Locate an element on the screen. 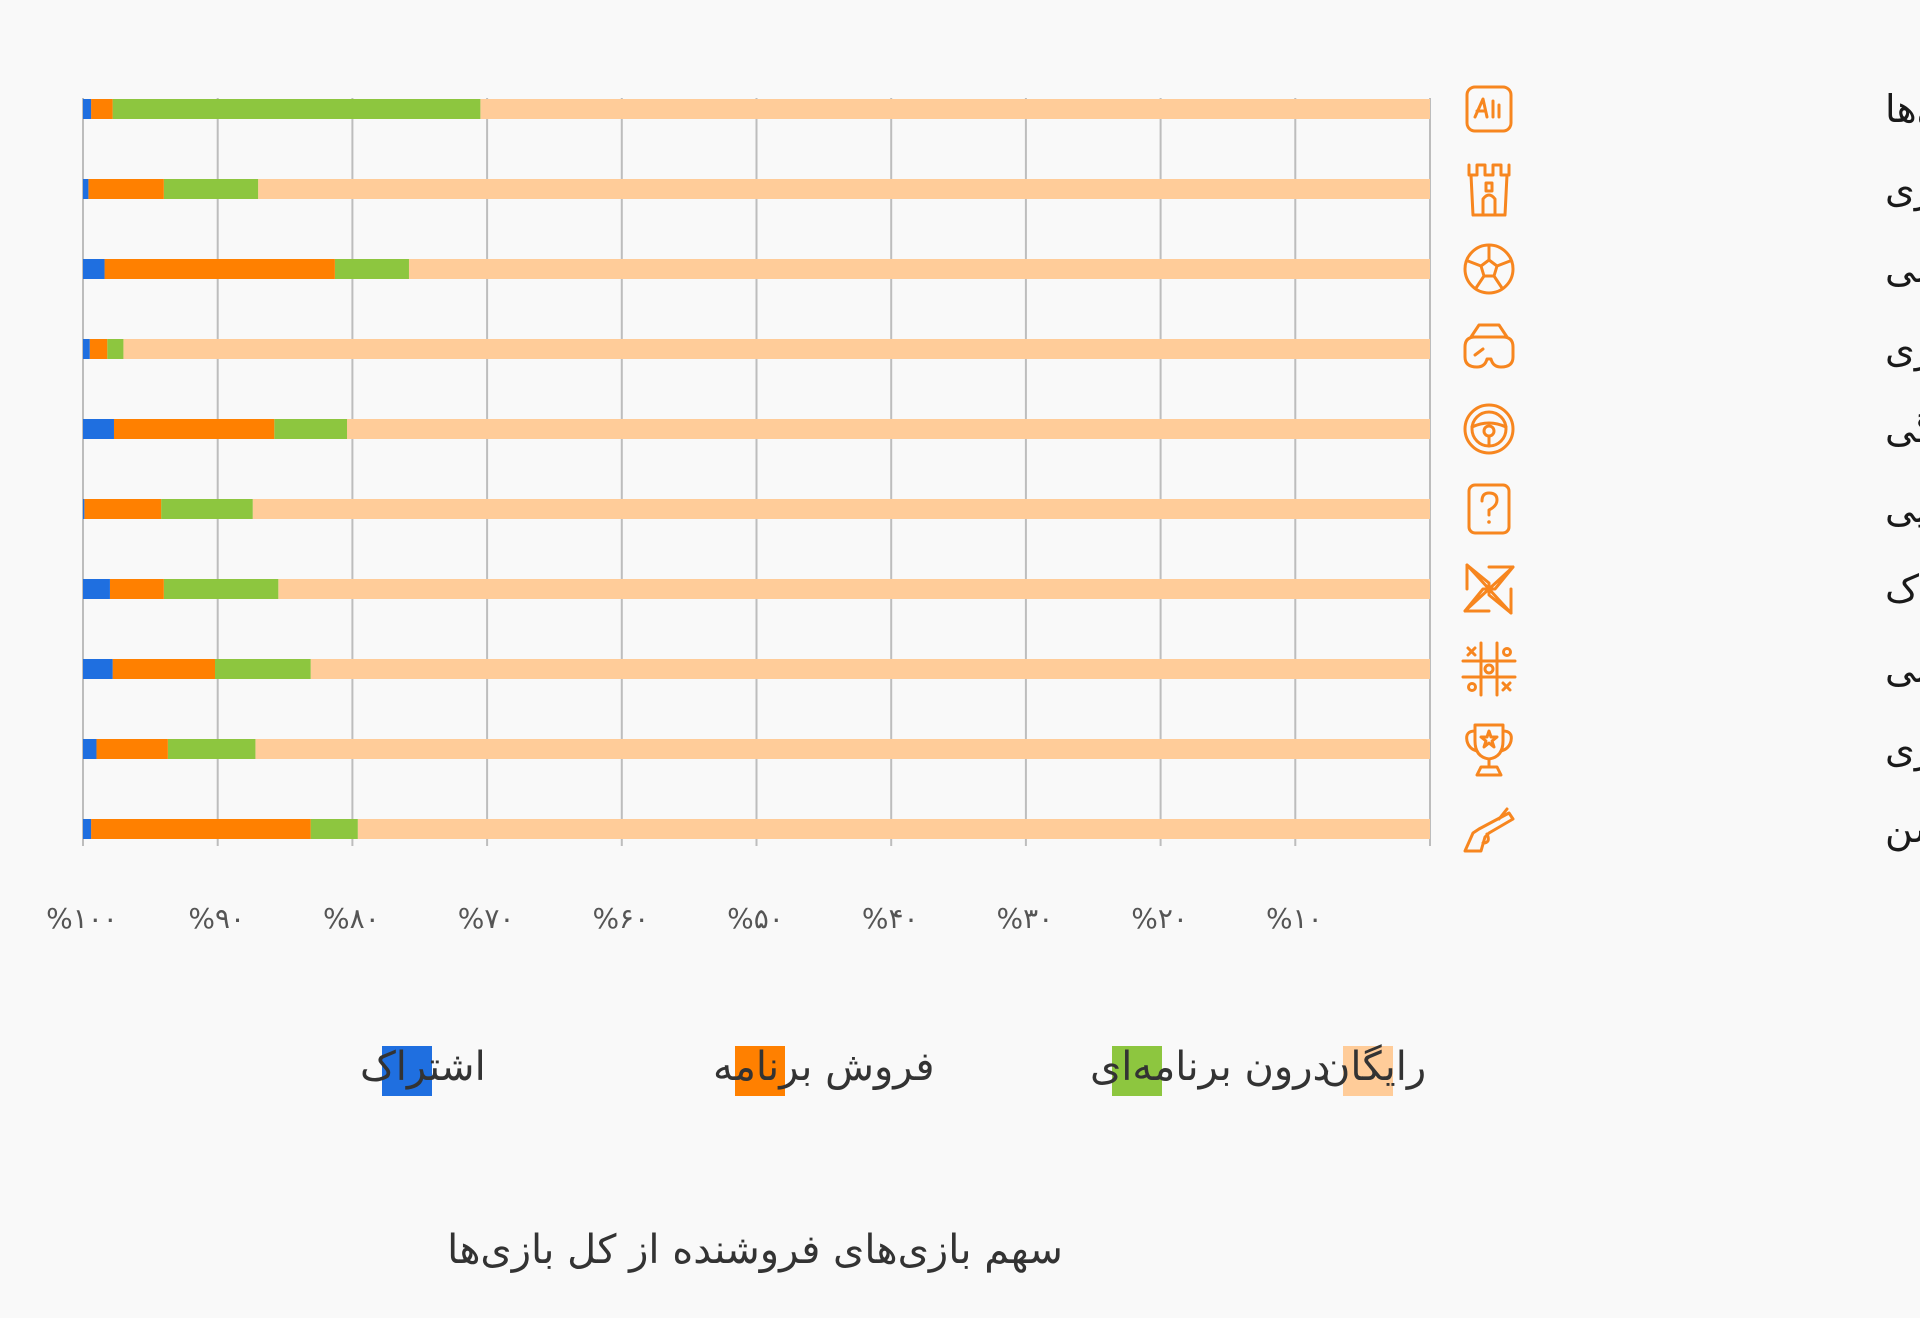  category-icons is located at coordinates (1489, 469).